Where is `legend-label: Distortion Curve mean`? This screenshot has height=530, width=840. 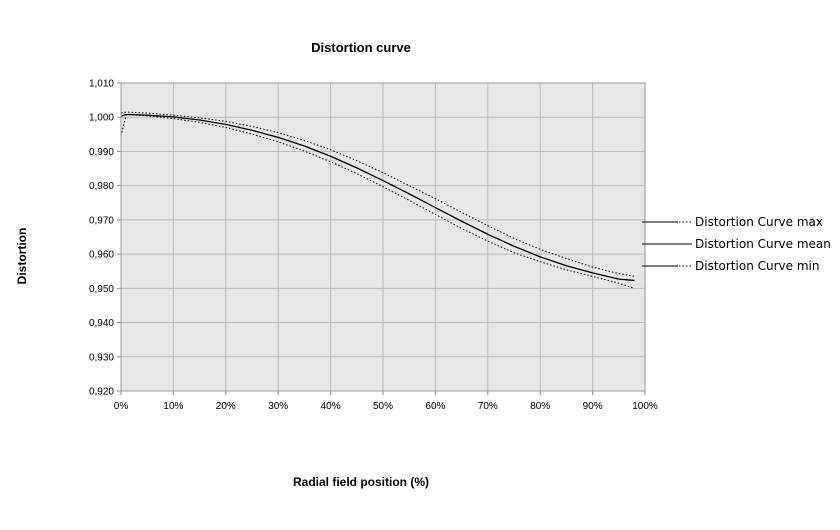
legend-label: Distortion Curve mean is located at coordinates (763, 244).